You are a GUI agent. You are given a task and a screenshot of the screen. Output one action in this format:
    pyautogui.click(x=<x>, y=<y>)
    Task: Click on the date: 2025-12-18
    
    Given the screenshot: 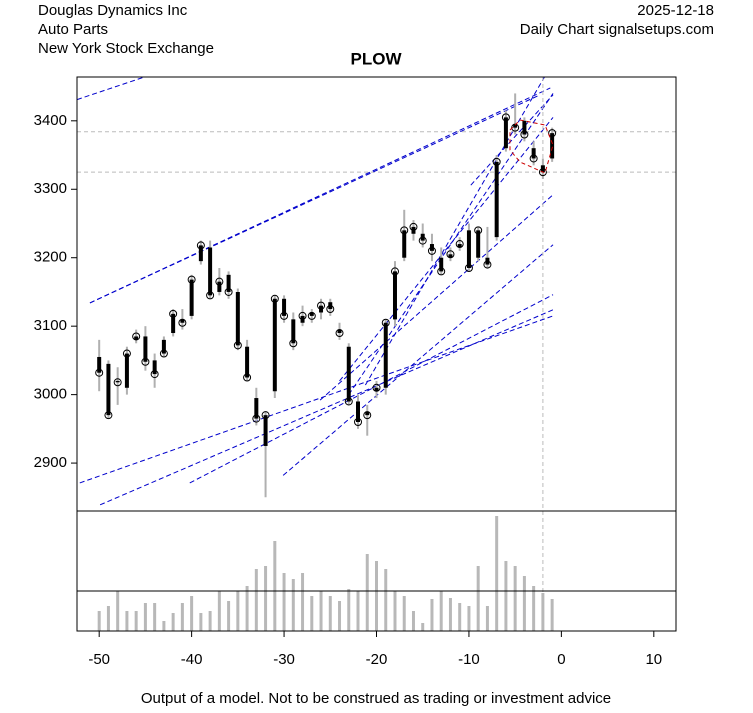 What is the action you would take?
    pyautogui.click(x=675, y=10)
    